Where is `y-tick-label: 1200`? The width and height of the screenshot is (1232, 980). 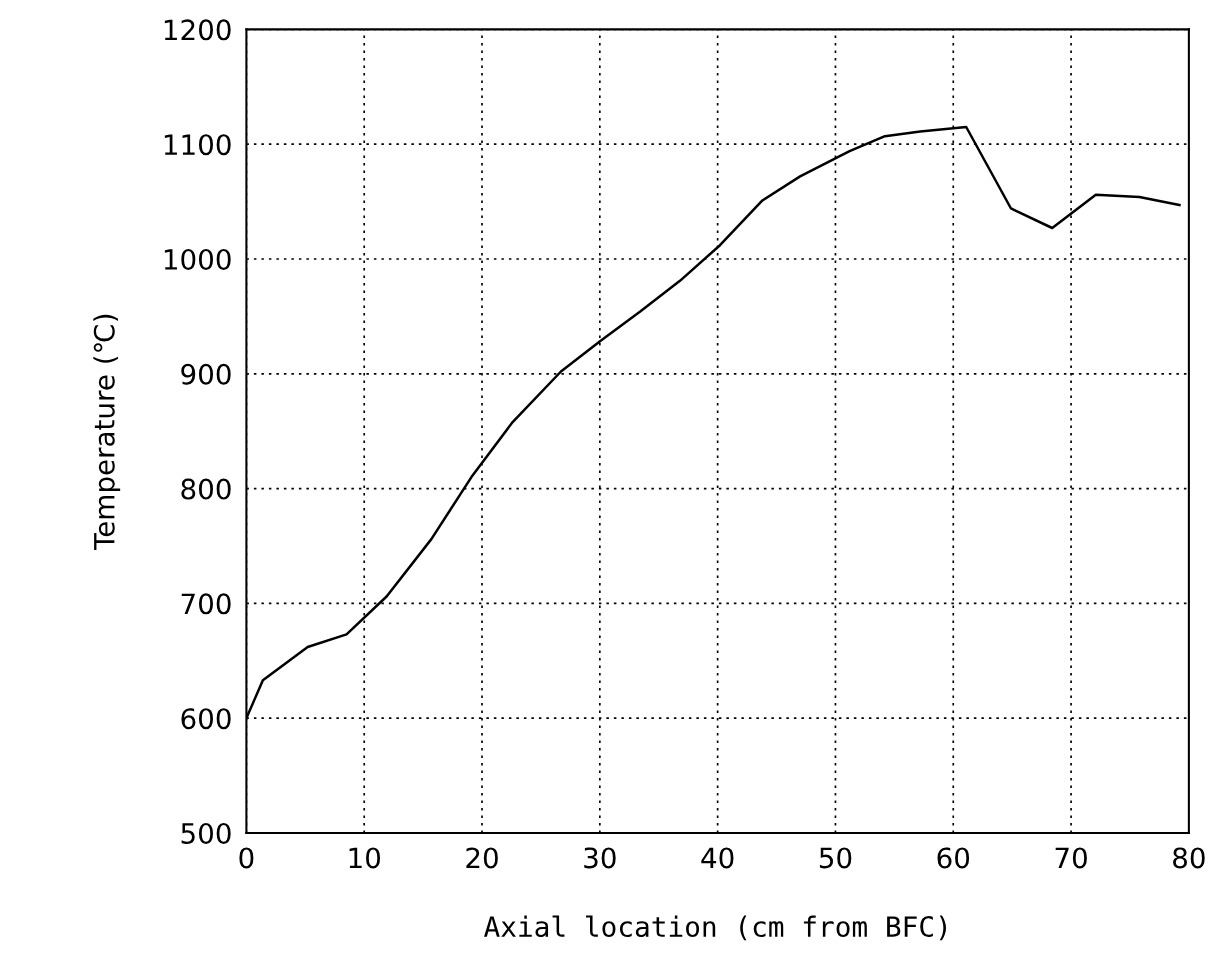 y-tick-label: 1200 is located at coordinates (197, 30).